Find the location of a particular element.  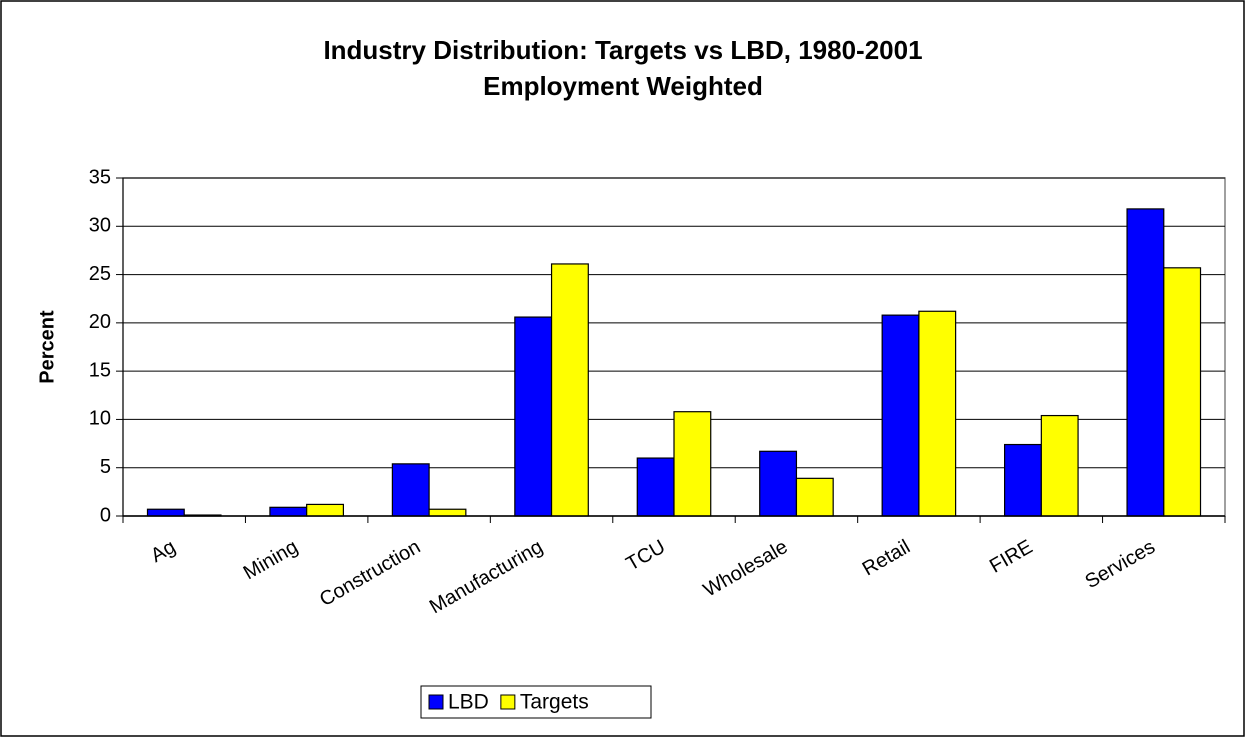

y-tick-label: 15 is located at coordinates (100, 370).